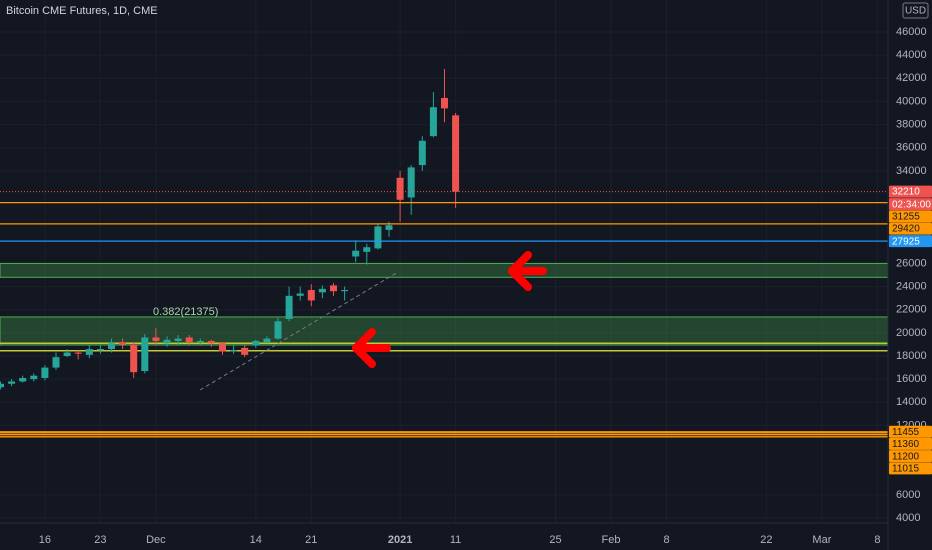  Describe the element at coordinates (908, 495) in the screenshot. I see `y-tick-label: 6000` at that location.